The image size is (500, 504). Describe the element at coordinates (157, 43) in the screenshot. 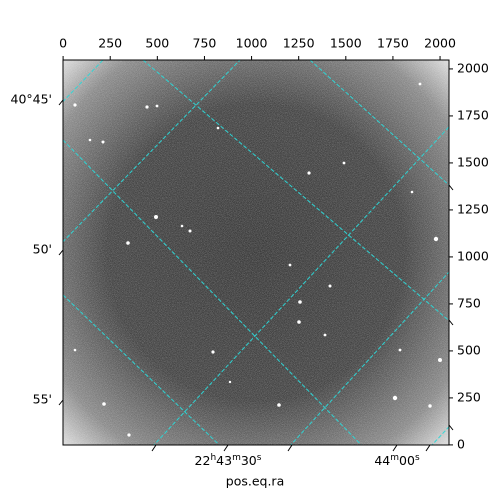

I see `x-tick-label: 500` at that location.